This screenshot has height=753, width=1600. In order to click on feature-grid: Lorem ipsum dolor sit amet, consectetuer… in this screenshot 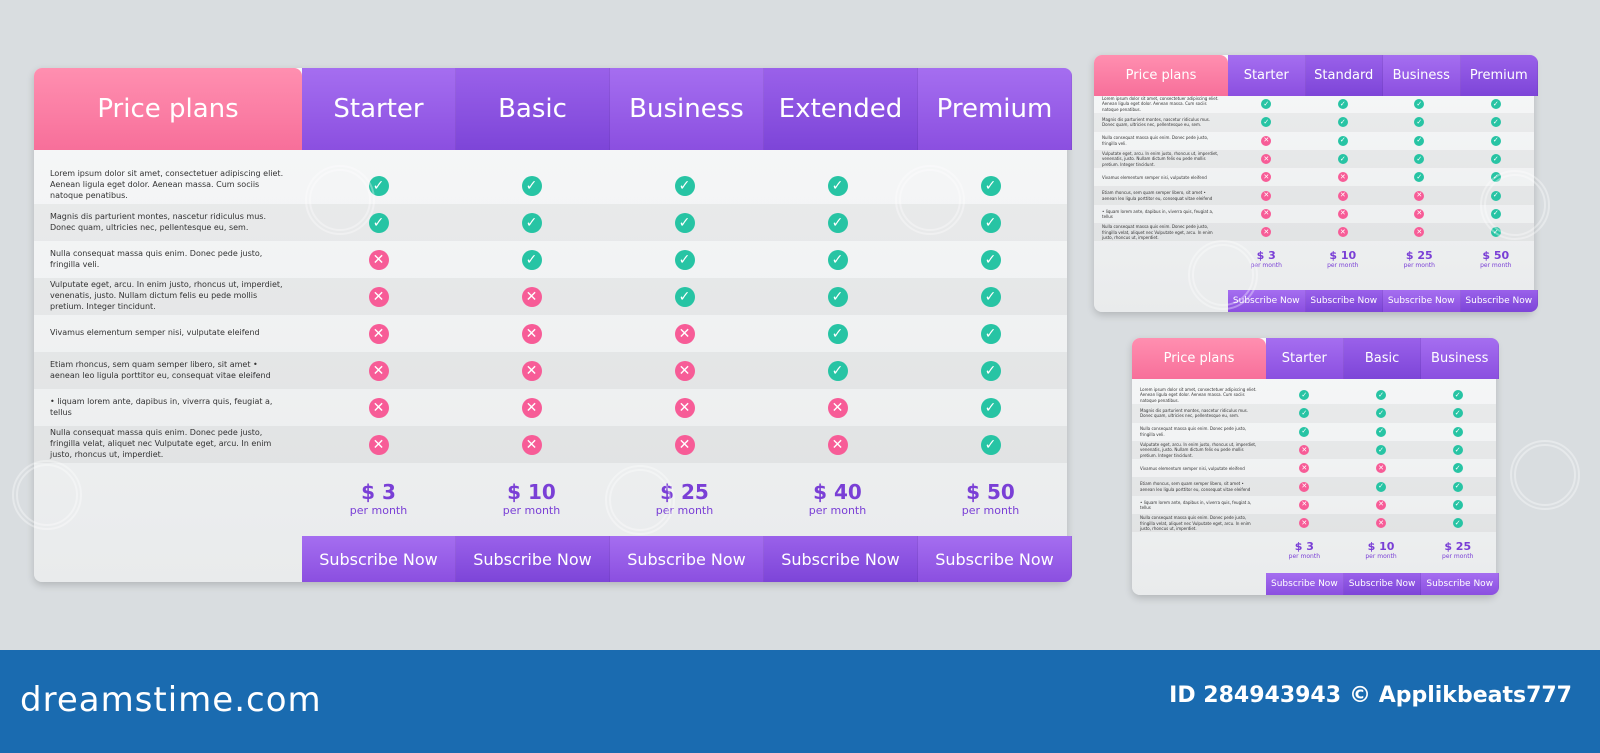, I will do `click(1314, 459)`.